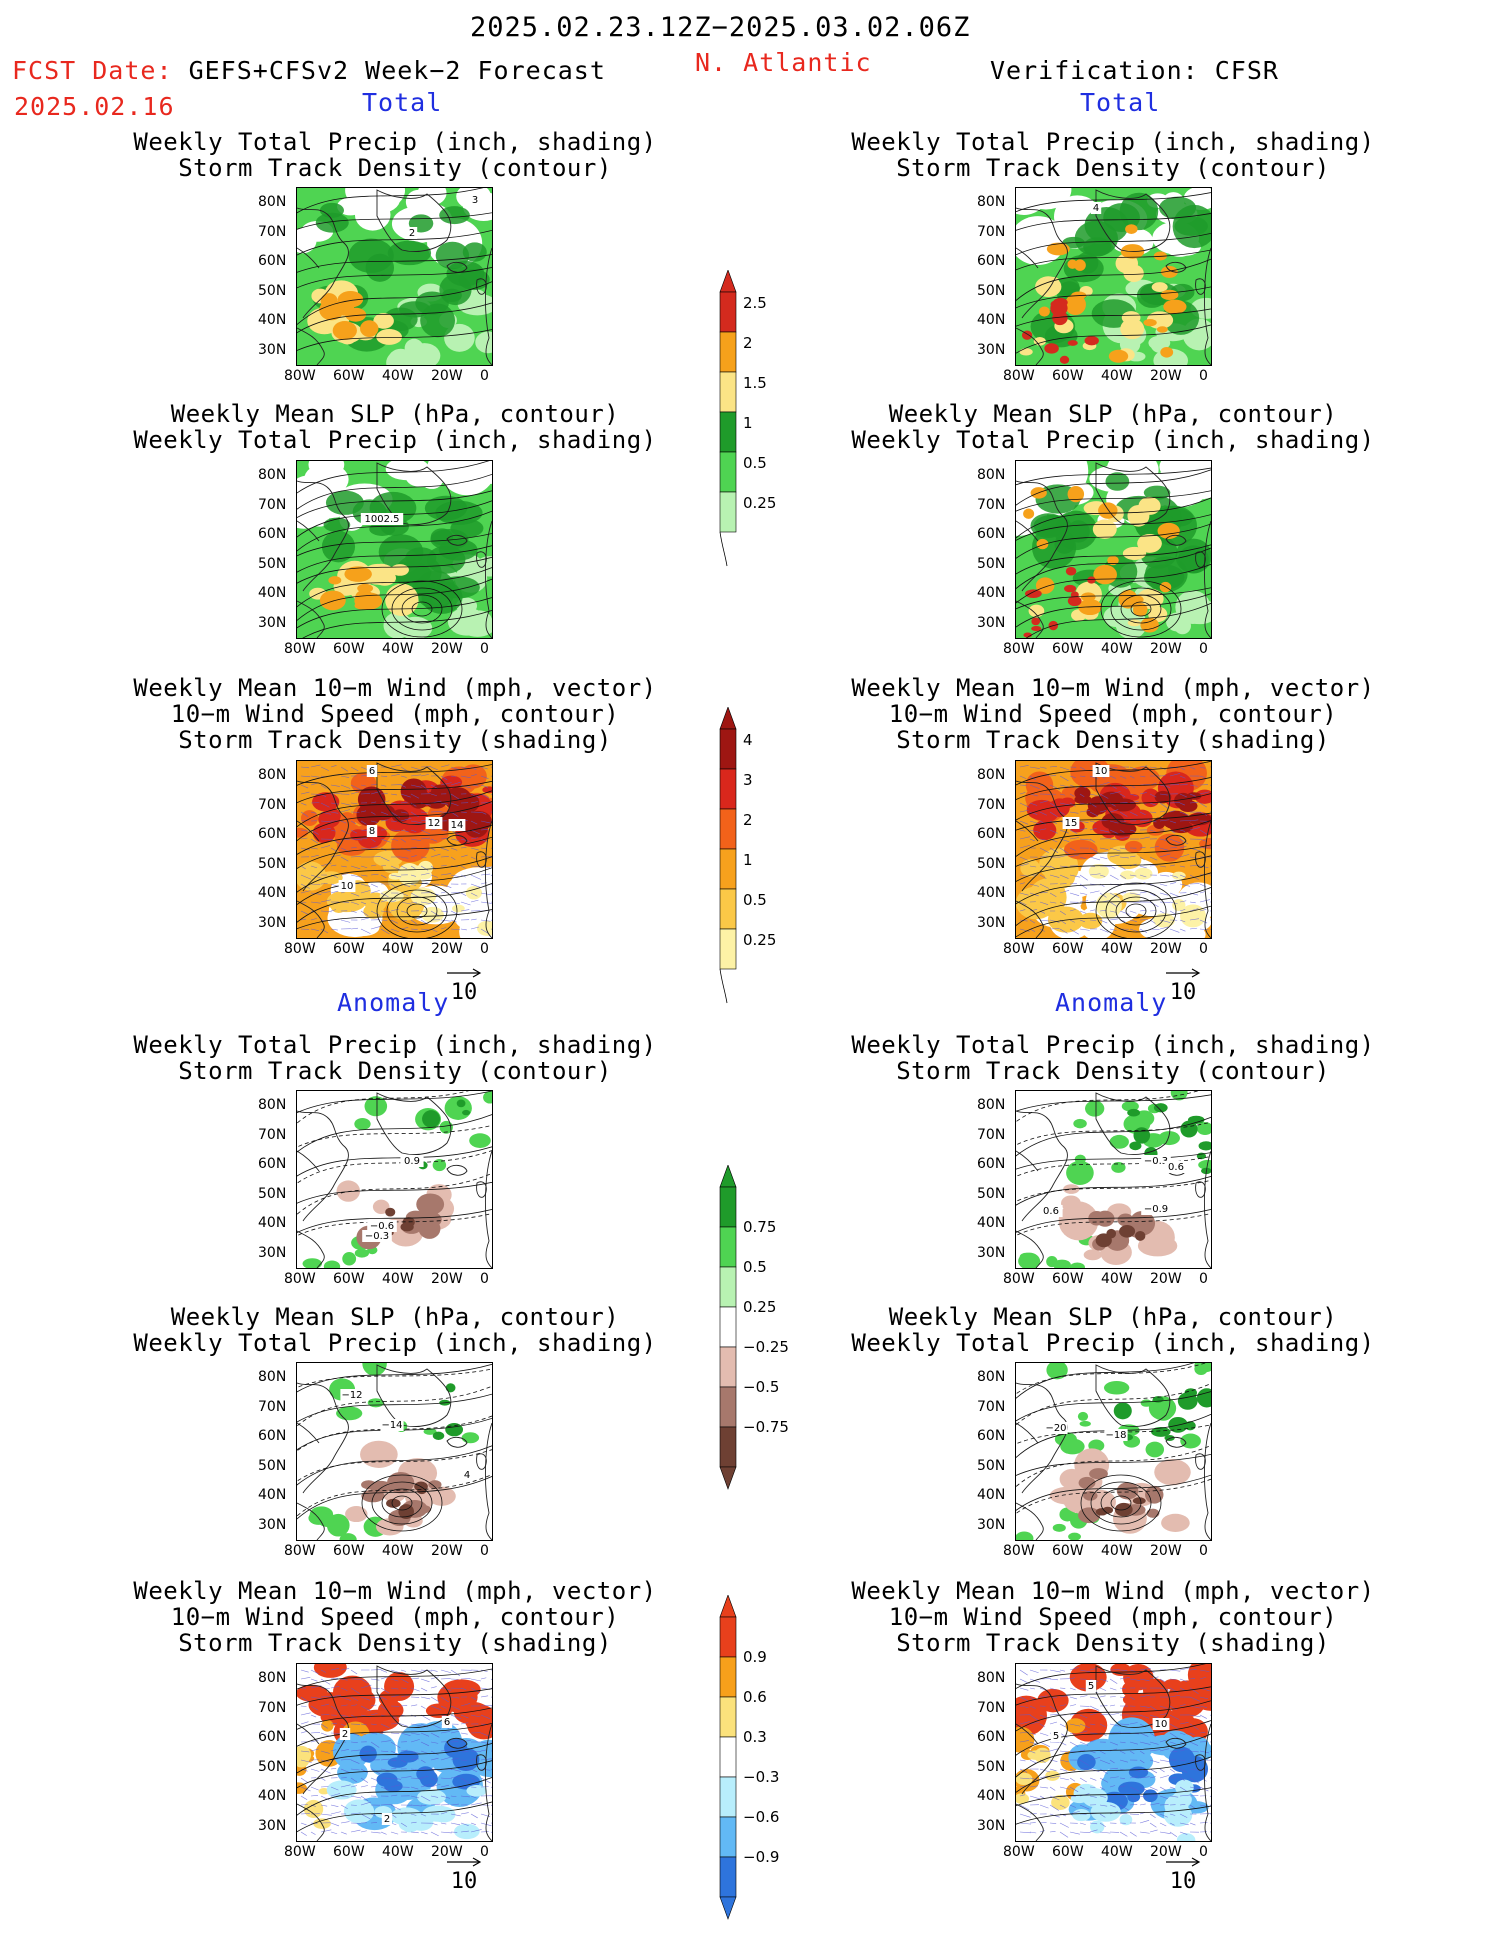  I want to click on lat-label-ob-6-1: 80N, so click(991, 1678).